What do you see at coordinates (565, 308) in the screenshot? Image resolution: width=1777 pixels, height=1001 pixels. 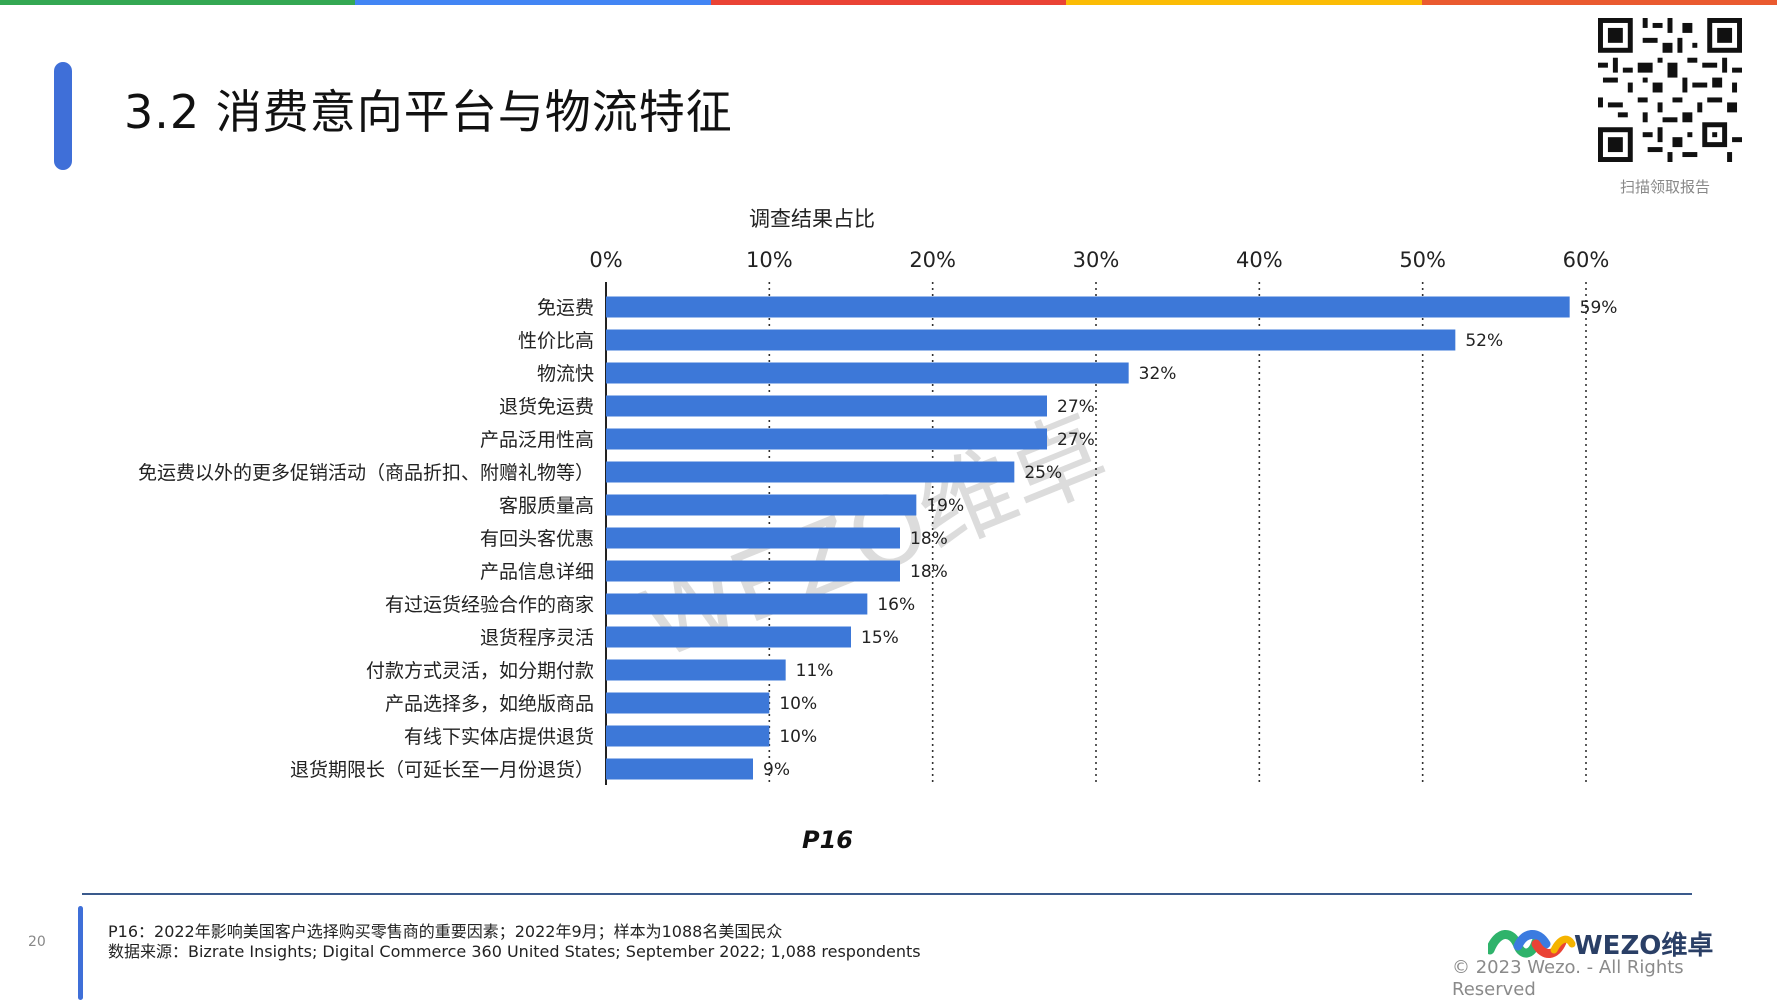 I see `category-label: 免运费` at bounding box center [565, 308].